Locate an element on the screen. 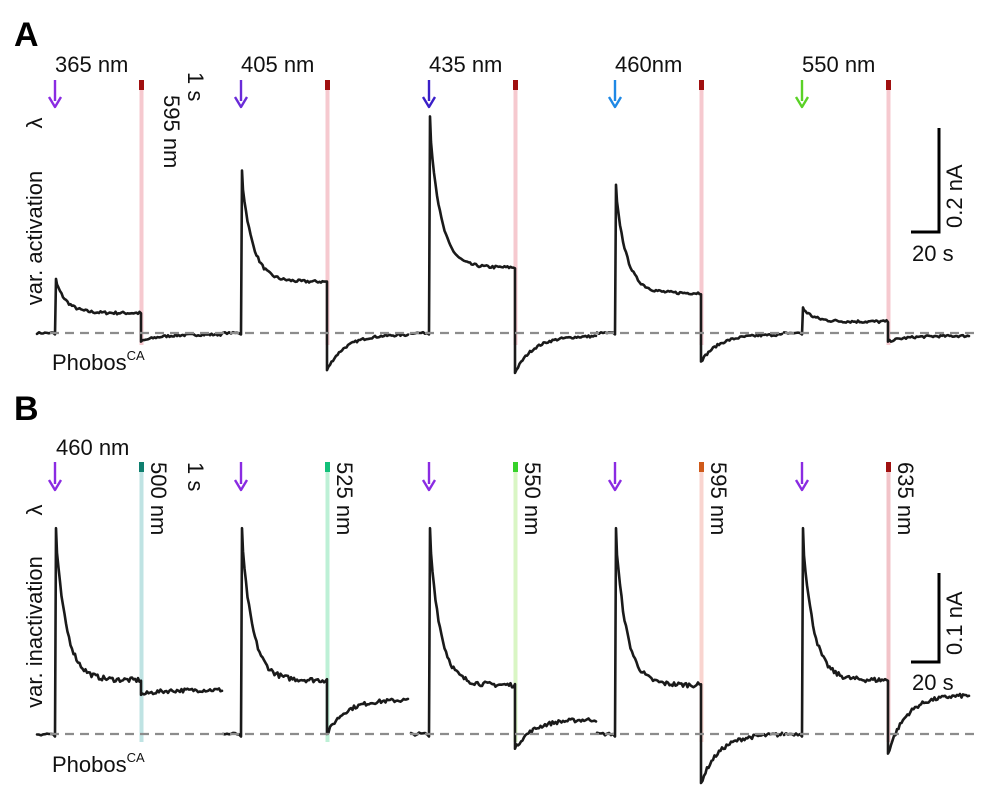 The height and width of the screenshot is (789, 988). panel-a-scale-y-label: 0.2 nA is located at coordinates (954, 196).